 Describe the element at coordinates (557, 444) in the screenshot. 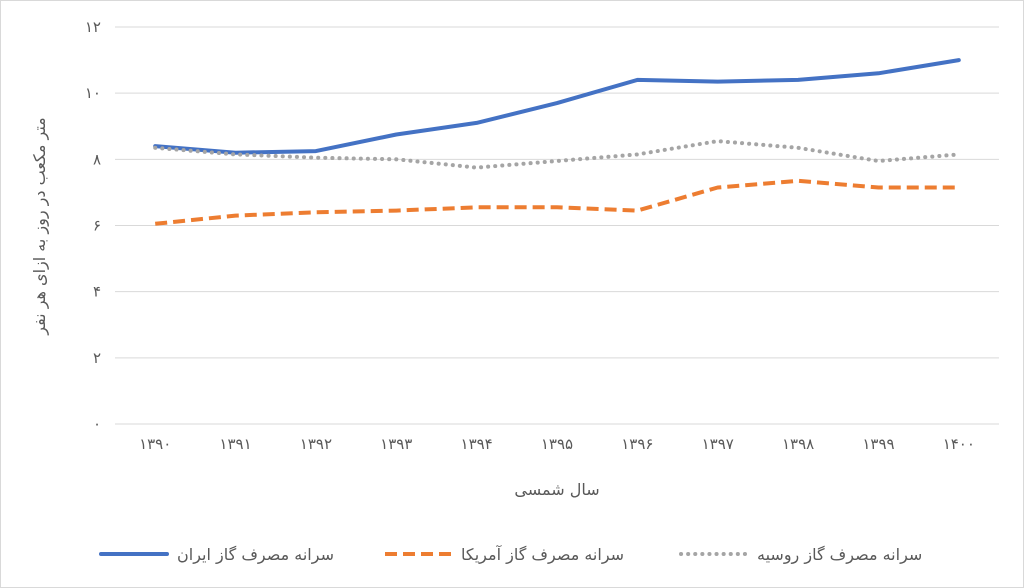

I see `x-tick-label: ۱۳۹۵` at that location.